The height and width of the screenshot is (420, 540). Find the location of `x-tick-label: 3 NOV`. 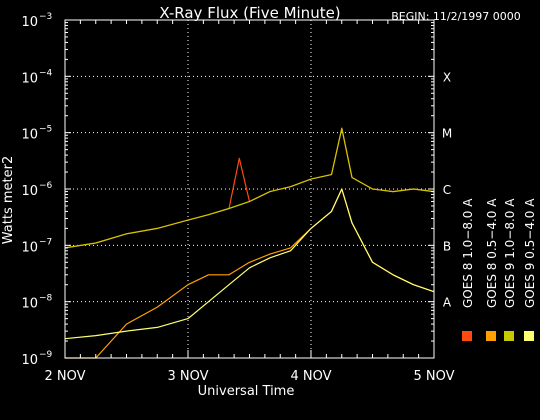

x-tick-label: 3 NOV is located at coordinates (187, 376).